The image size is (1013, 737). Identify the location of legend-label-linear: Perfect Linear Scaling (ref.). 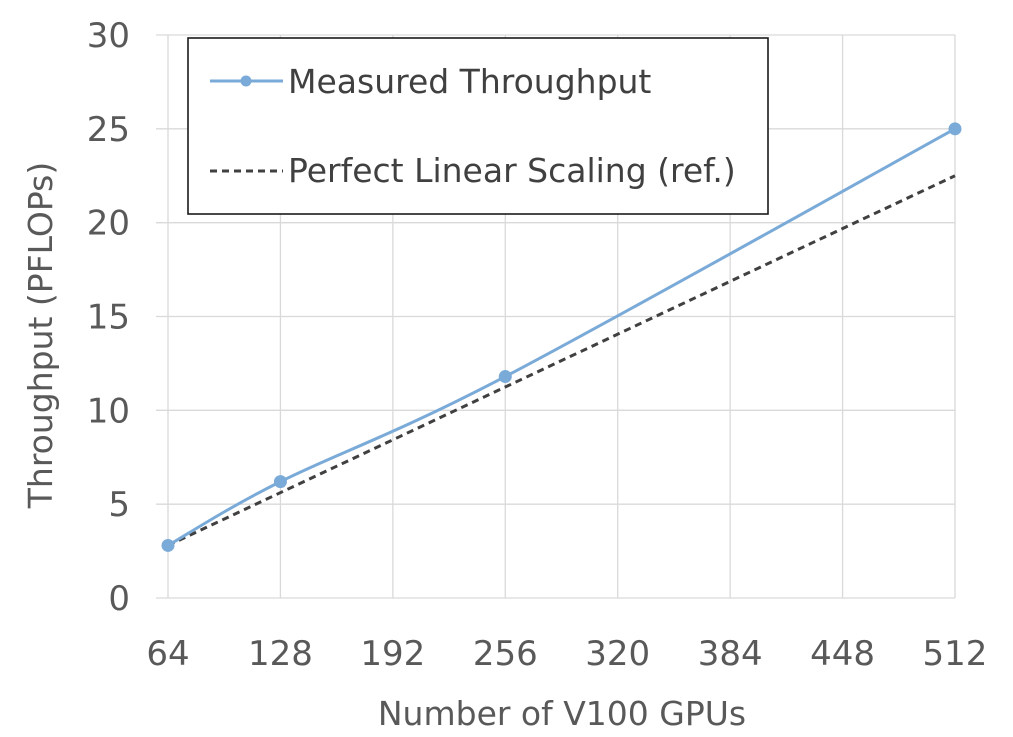
(512, 170).